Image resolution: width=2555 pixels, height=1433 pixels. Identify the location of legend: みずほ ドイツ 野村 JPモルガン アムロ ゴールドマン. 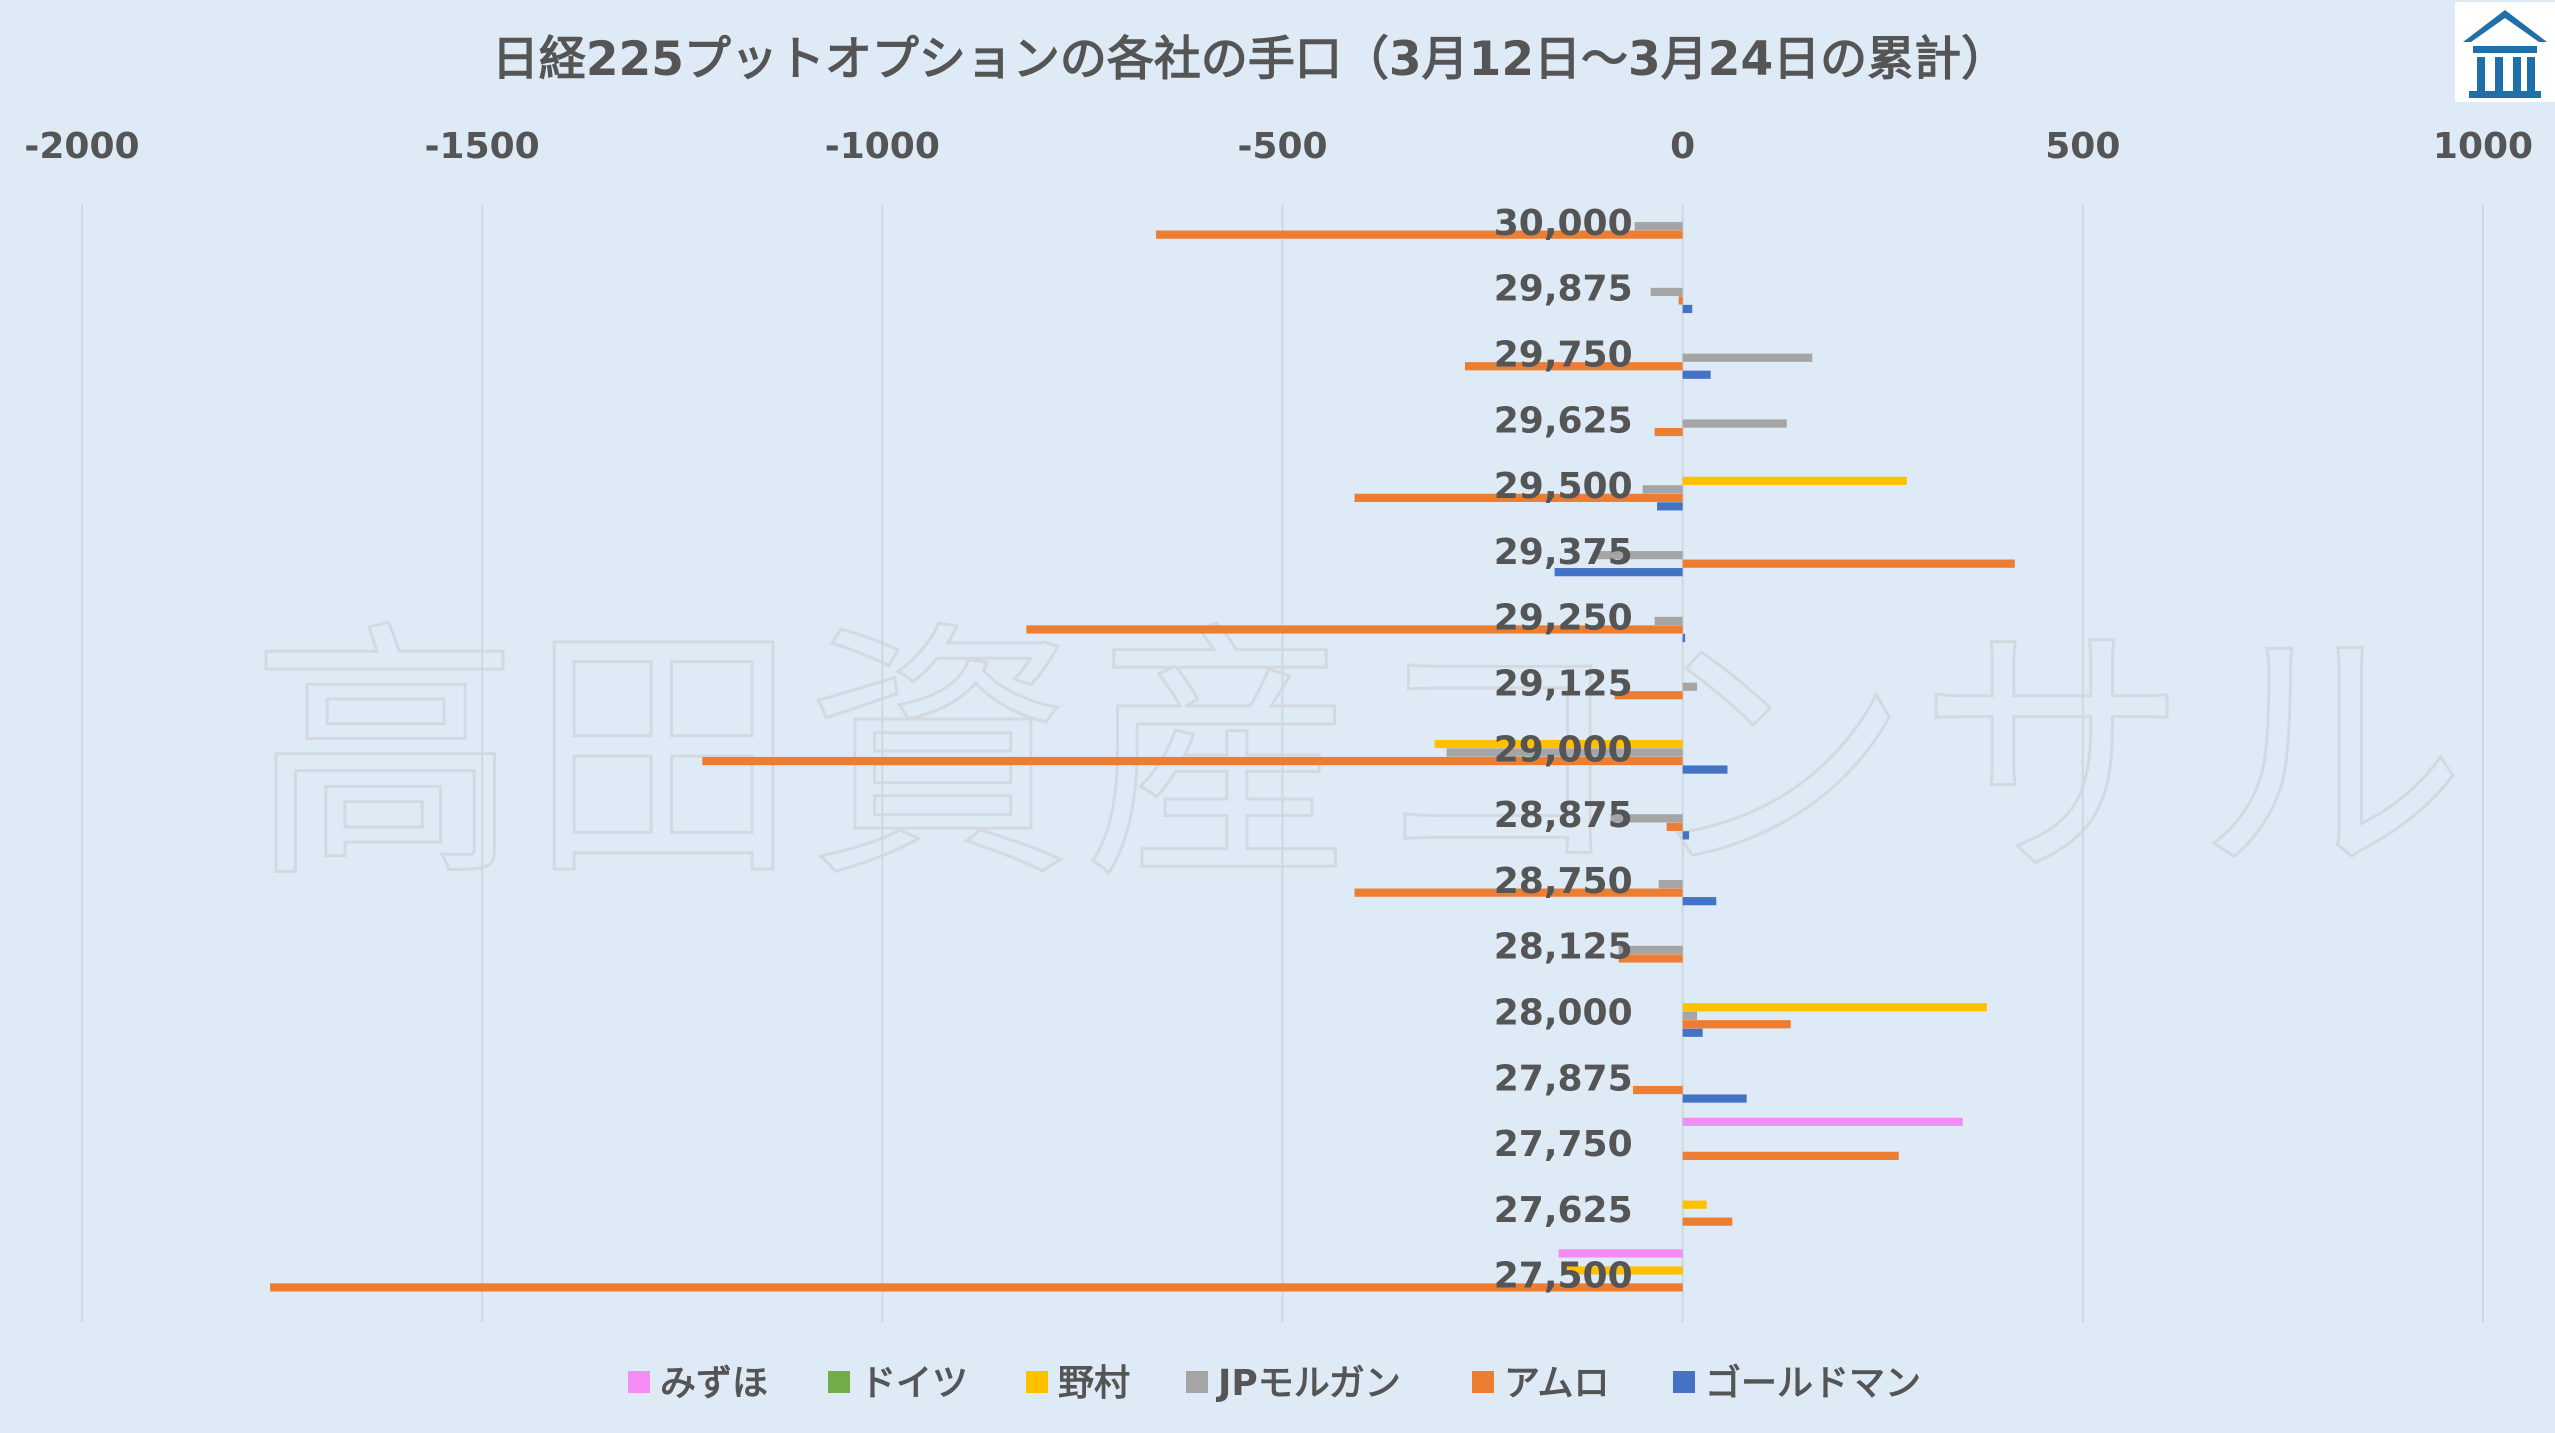
(1274, 1383).